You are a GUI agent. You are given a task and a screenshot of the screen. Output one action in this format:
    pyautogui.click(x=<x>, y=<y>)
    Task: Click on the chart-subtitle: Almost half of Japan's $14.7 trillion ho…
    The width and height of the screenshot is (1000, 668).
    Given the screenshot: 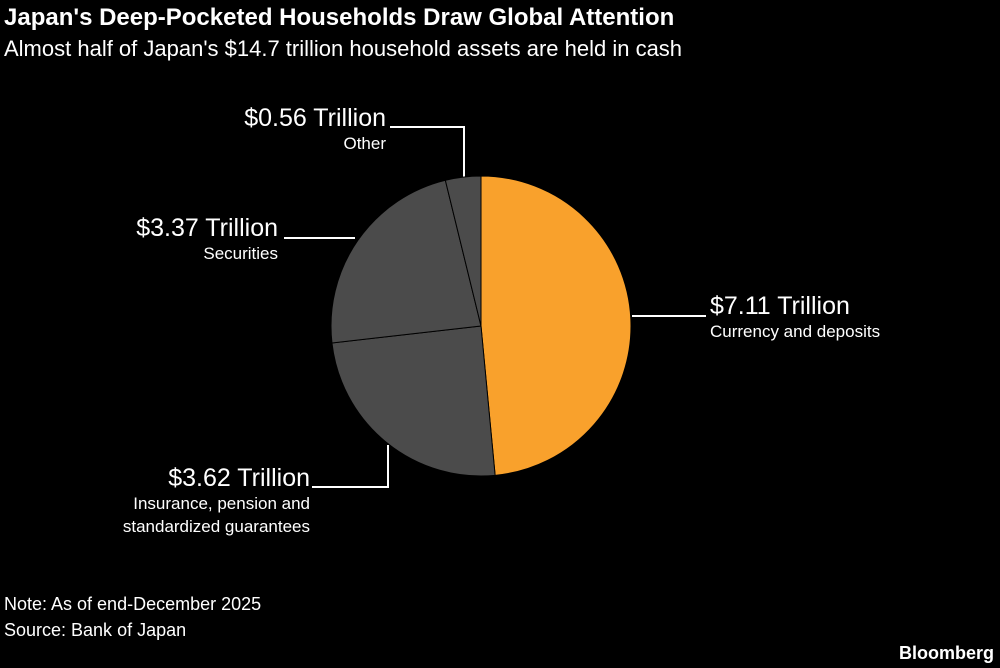 What is the action you would take?
    pyautogui.click(x=343, y=48)
    